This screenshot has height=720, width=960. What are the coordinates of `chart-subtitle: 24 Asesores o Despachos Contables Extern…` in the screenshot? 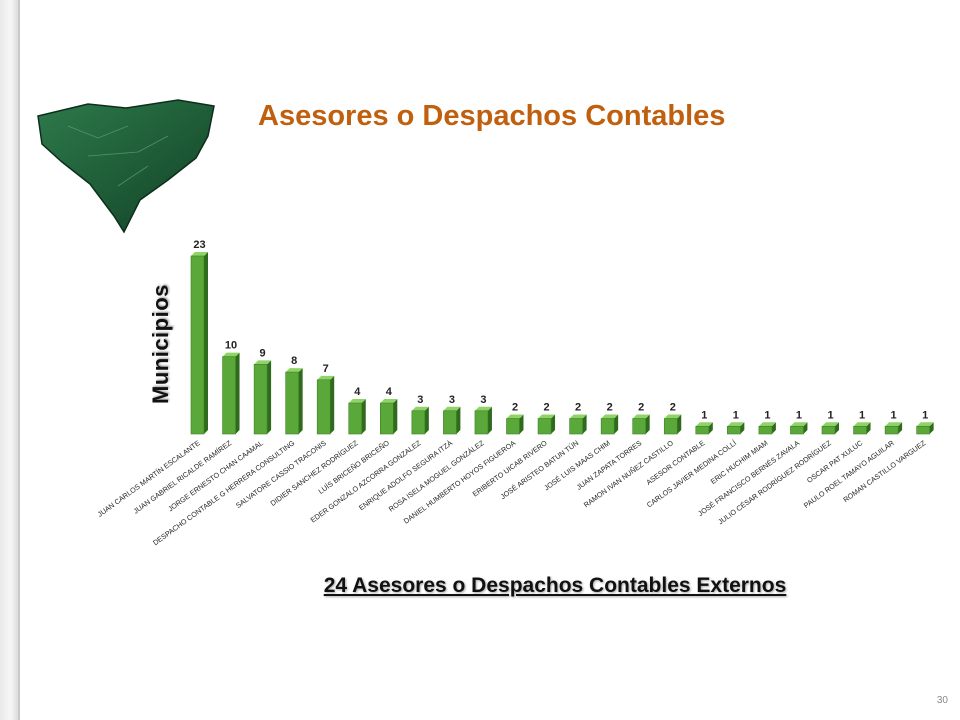 It's located at (555, 585).